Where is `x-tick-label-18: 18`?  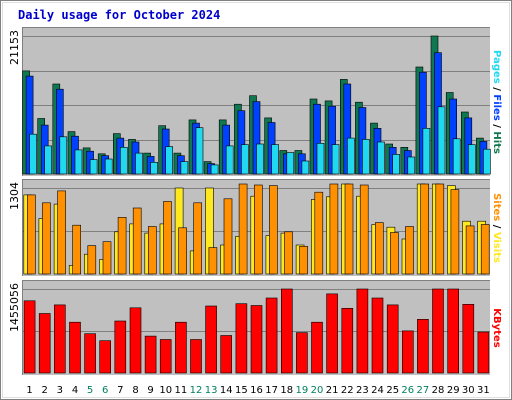
x-tick-label-18: 18 is located at coordinates (286, 390).